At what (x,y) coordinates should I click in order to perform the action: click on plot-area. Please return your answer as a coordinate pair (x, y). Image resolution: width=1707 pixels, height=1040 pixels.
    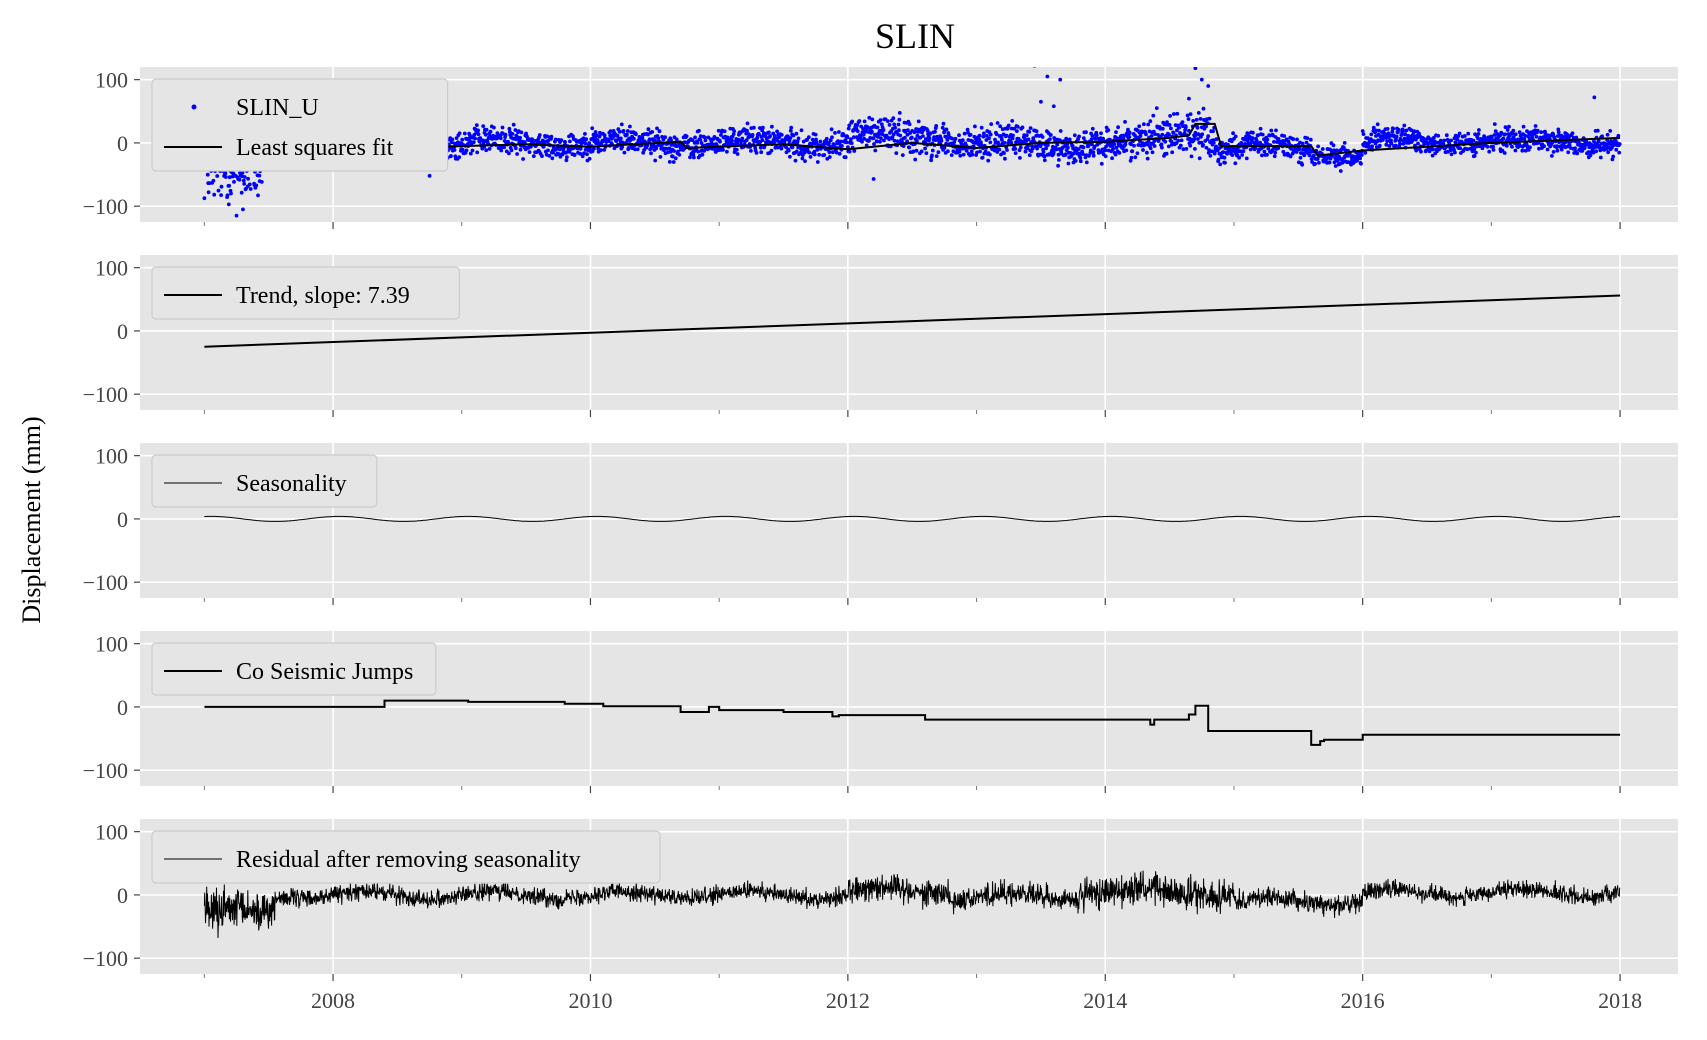
    Looking at the image, I should click on (912, 518).